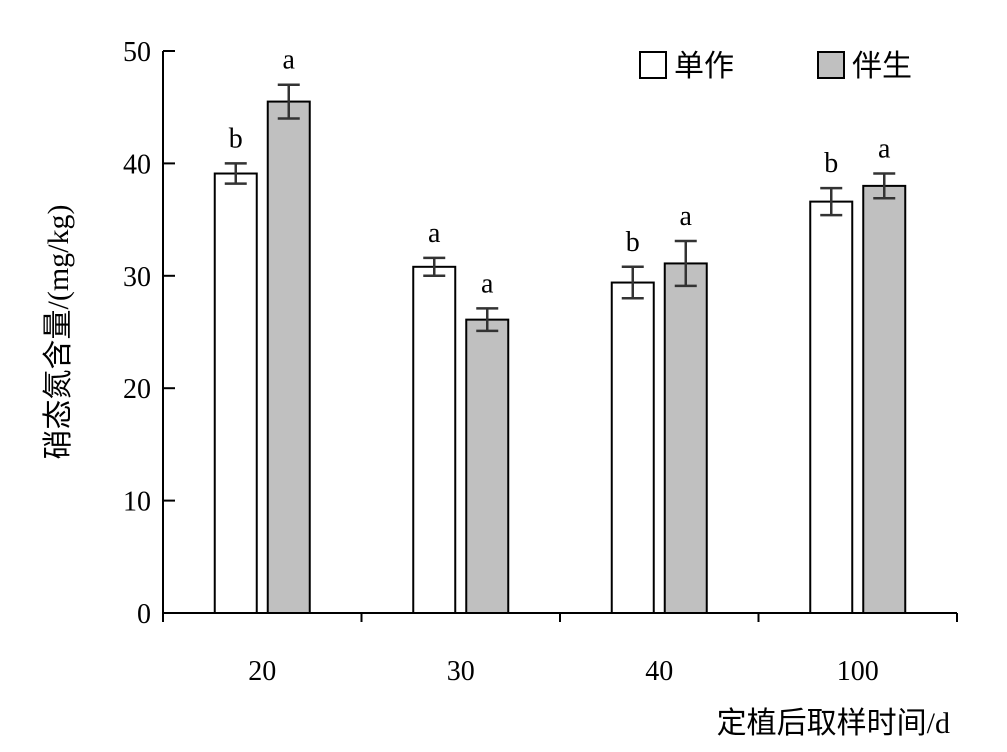 The height and width of the screenshot is (752, 1007). I want to click on y-axis-title: 硝态氮含量/(mg/kg), so click(58, 332).